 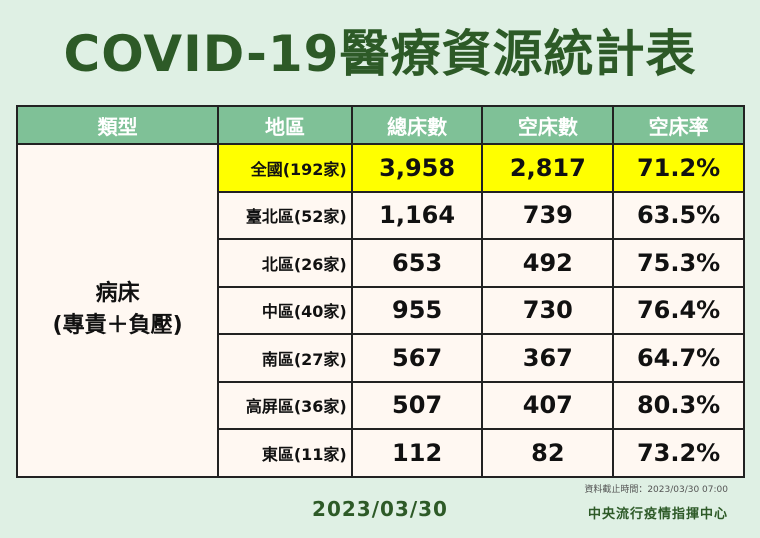 I want to click on region-cell: 中區(40家), so click(x=285, y=310).